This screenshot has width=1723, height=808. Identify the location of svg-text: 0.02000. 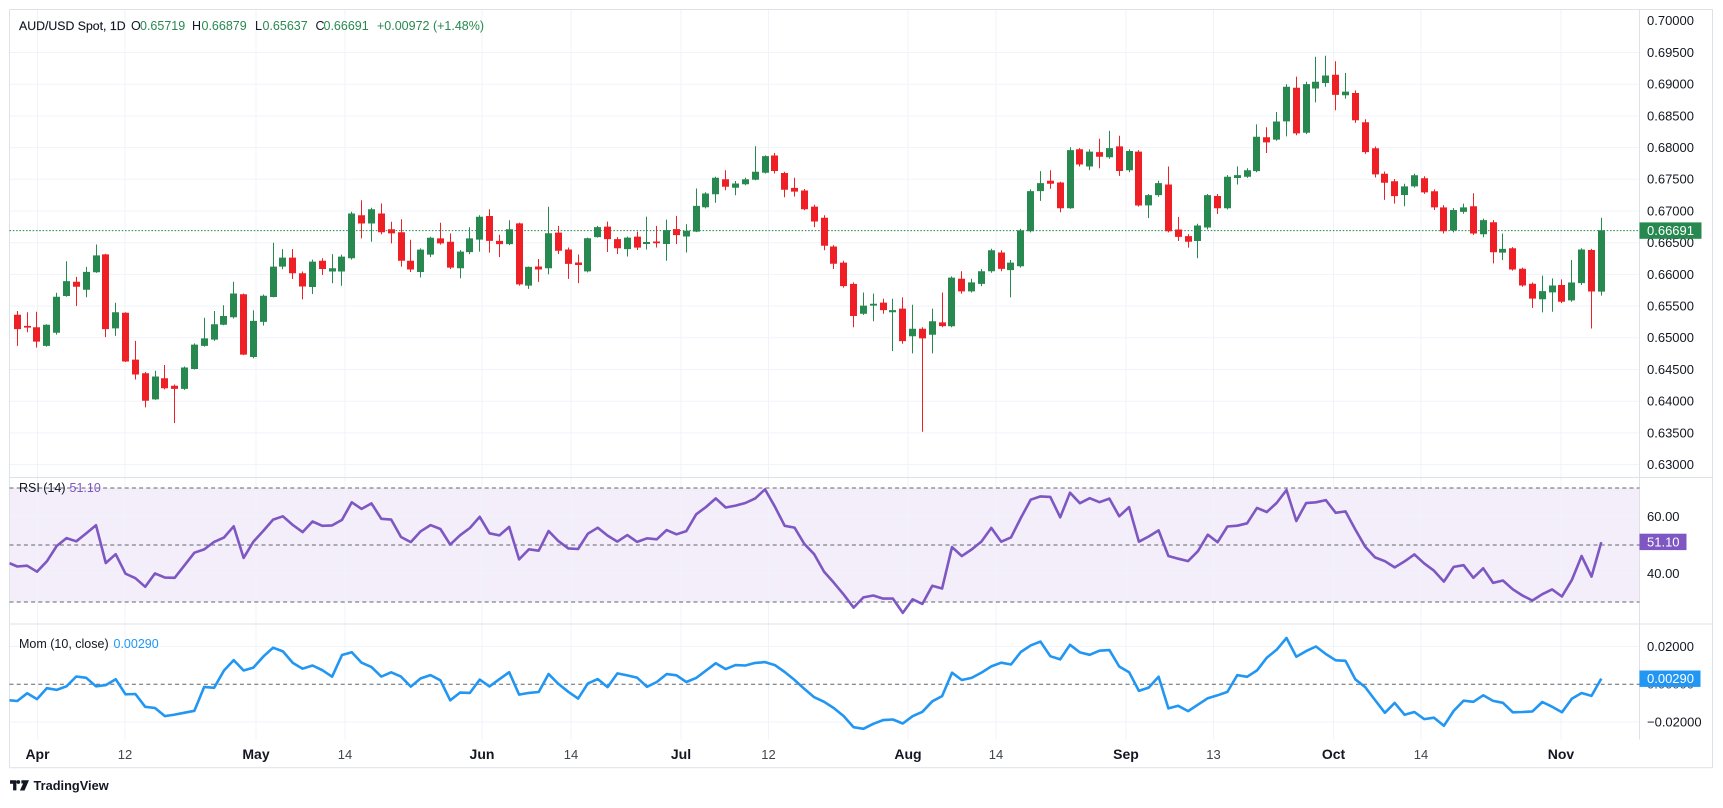
(1670, 646).